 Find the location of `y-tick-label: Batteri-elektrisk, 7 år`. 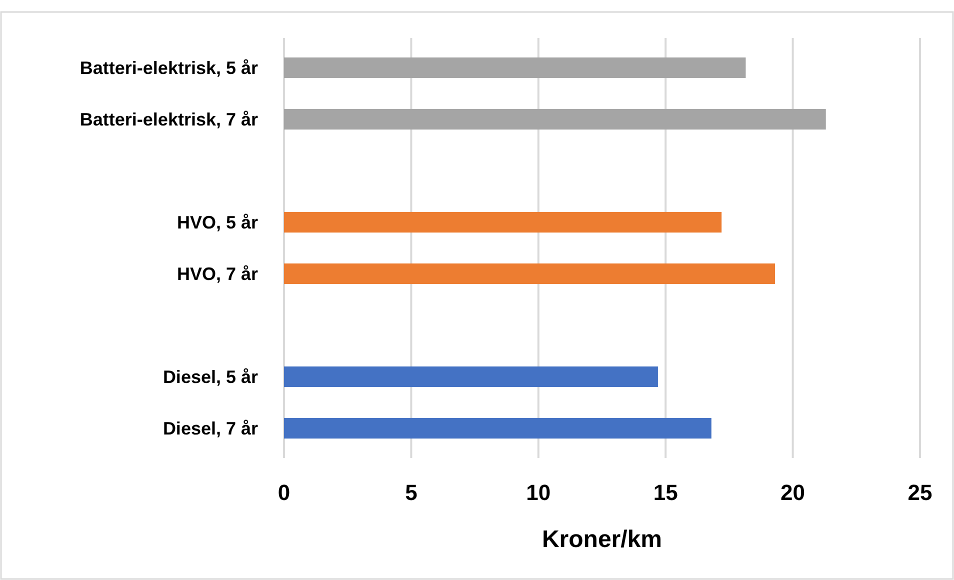

y-tick-label: Batteri-elektrisk, 7 år is located at coordinates (169, 120).